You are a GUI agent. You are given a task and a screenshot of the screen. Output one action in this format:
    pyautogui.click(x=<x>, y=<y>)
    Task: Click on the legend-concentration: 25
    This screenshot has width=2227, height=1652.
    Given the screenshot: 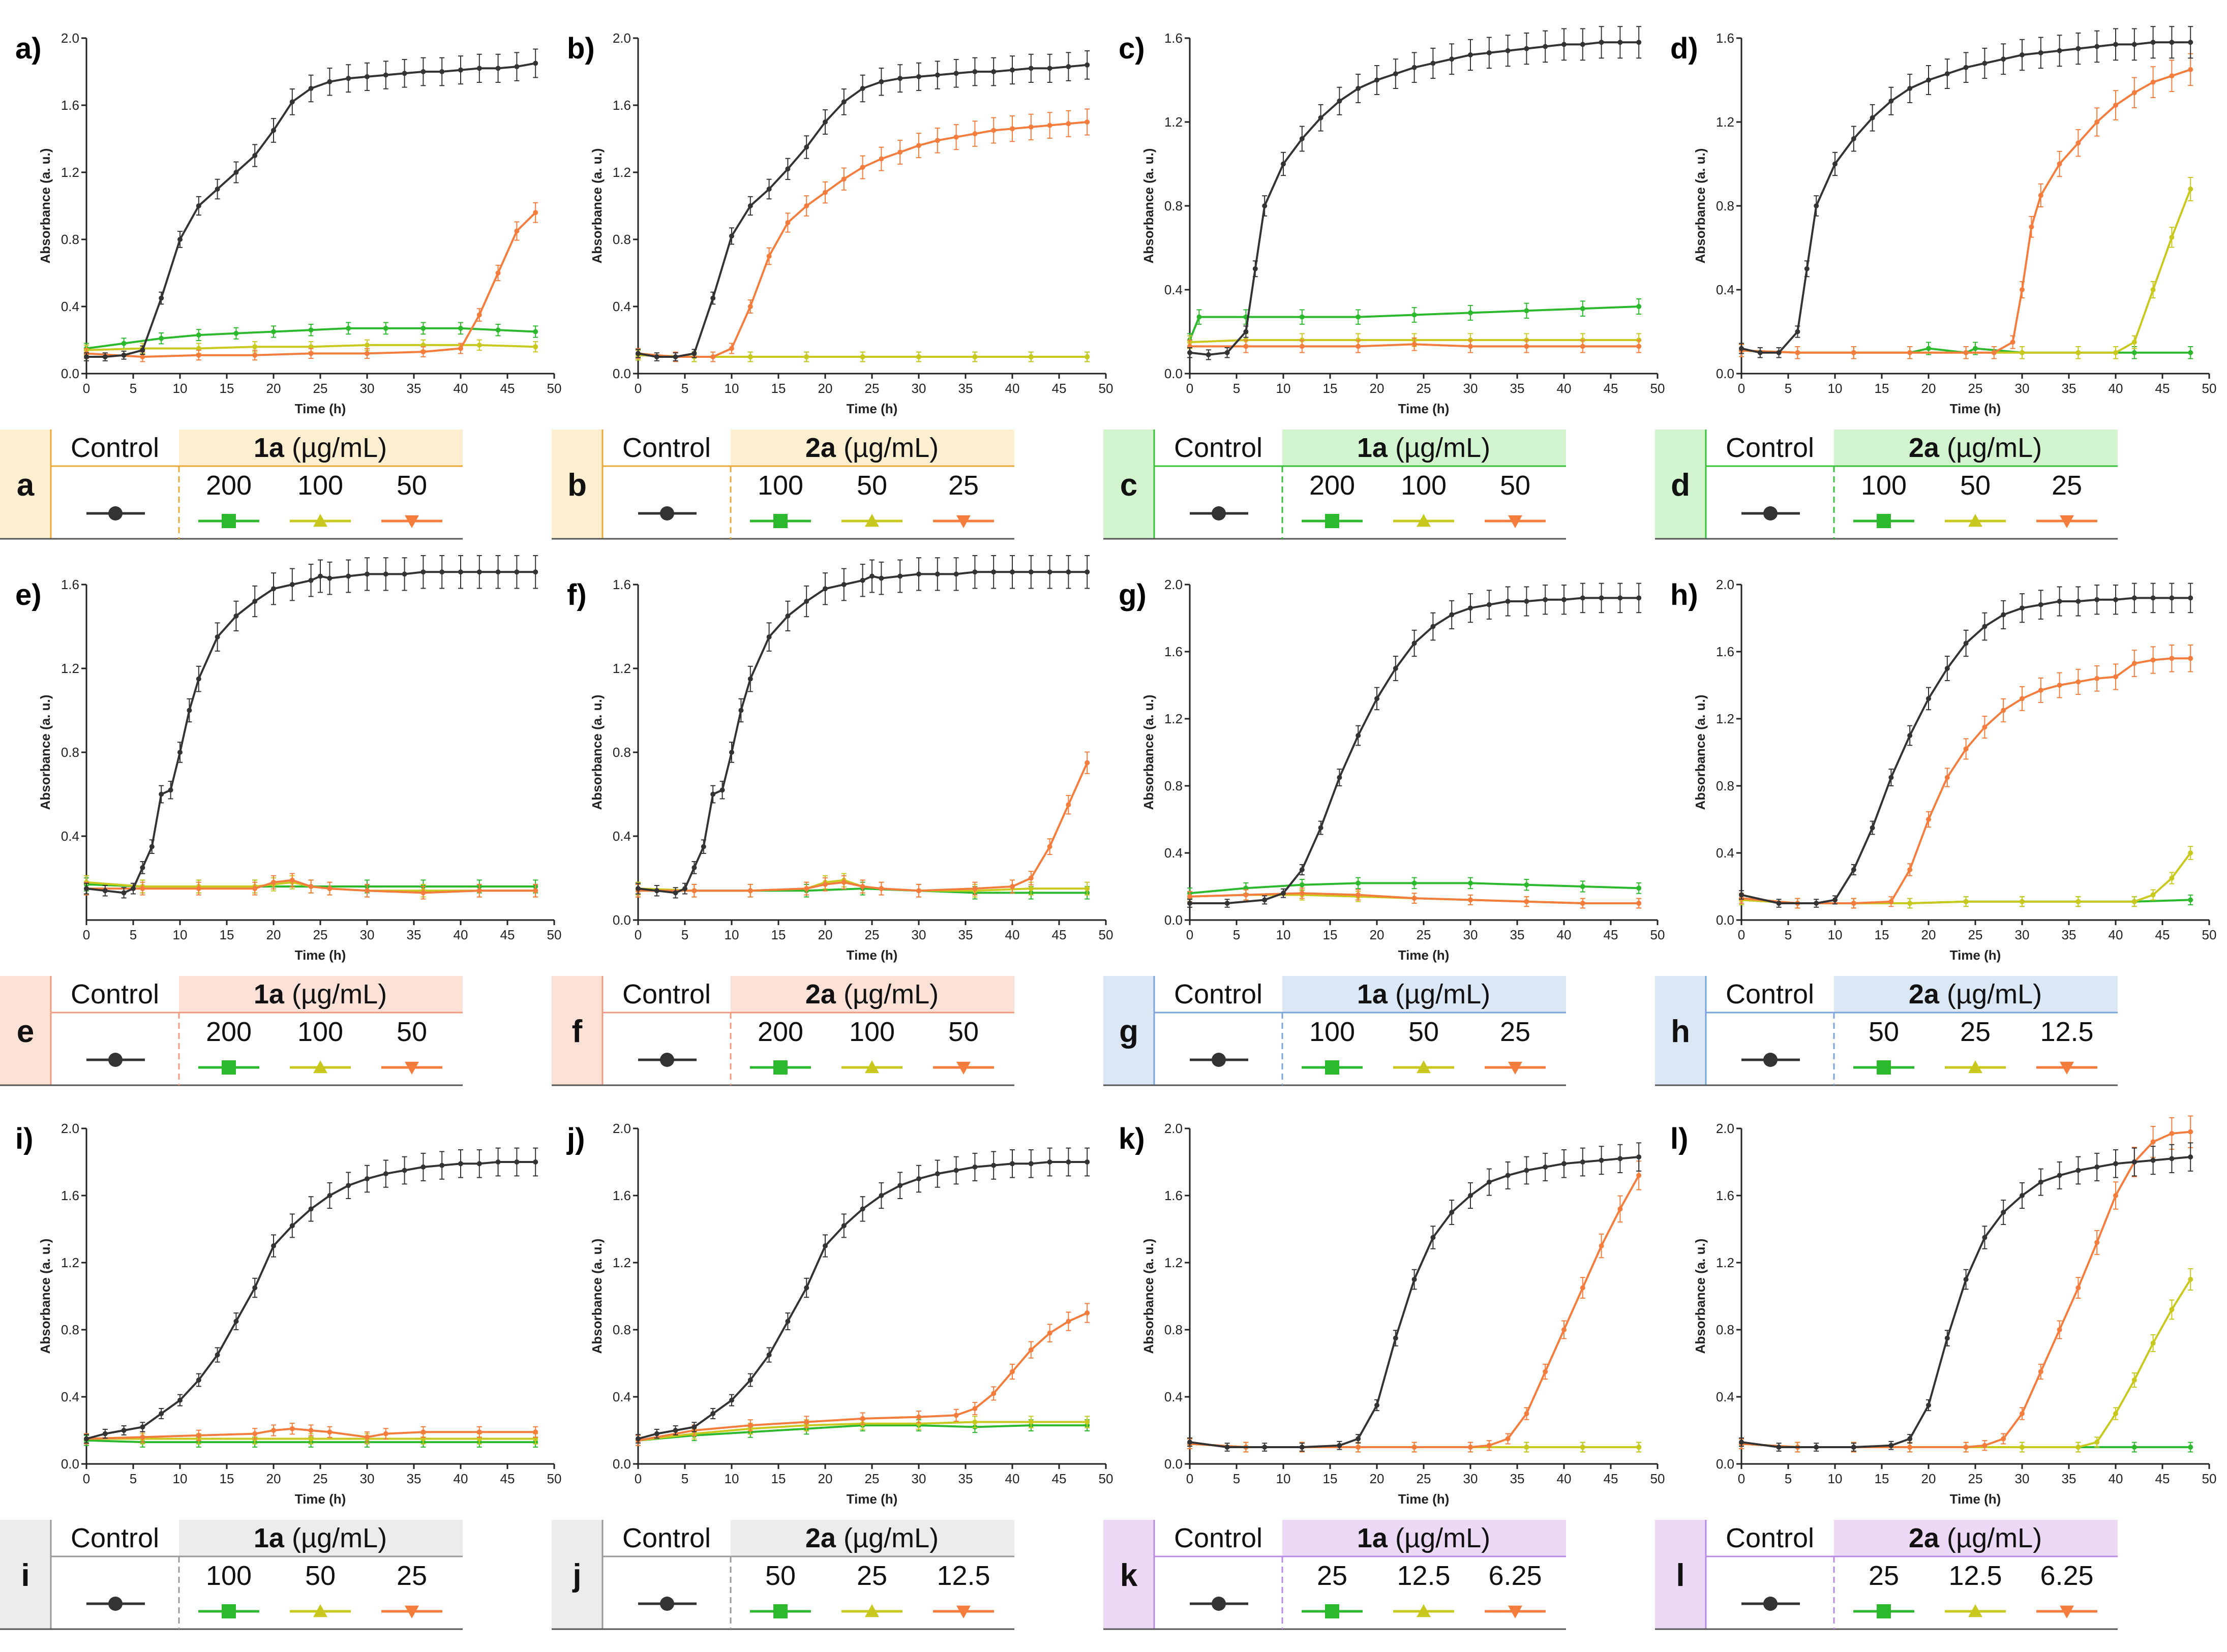 What is the action you would take?
    pyautogui.click(x=1515, y=1032)
    